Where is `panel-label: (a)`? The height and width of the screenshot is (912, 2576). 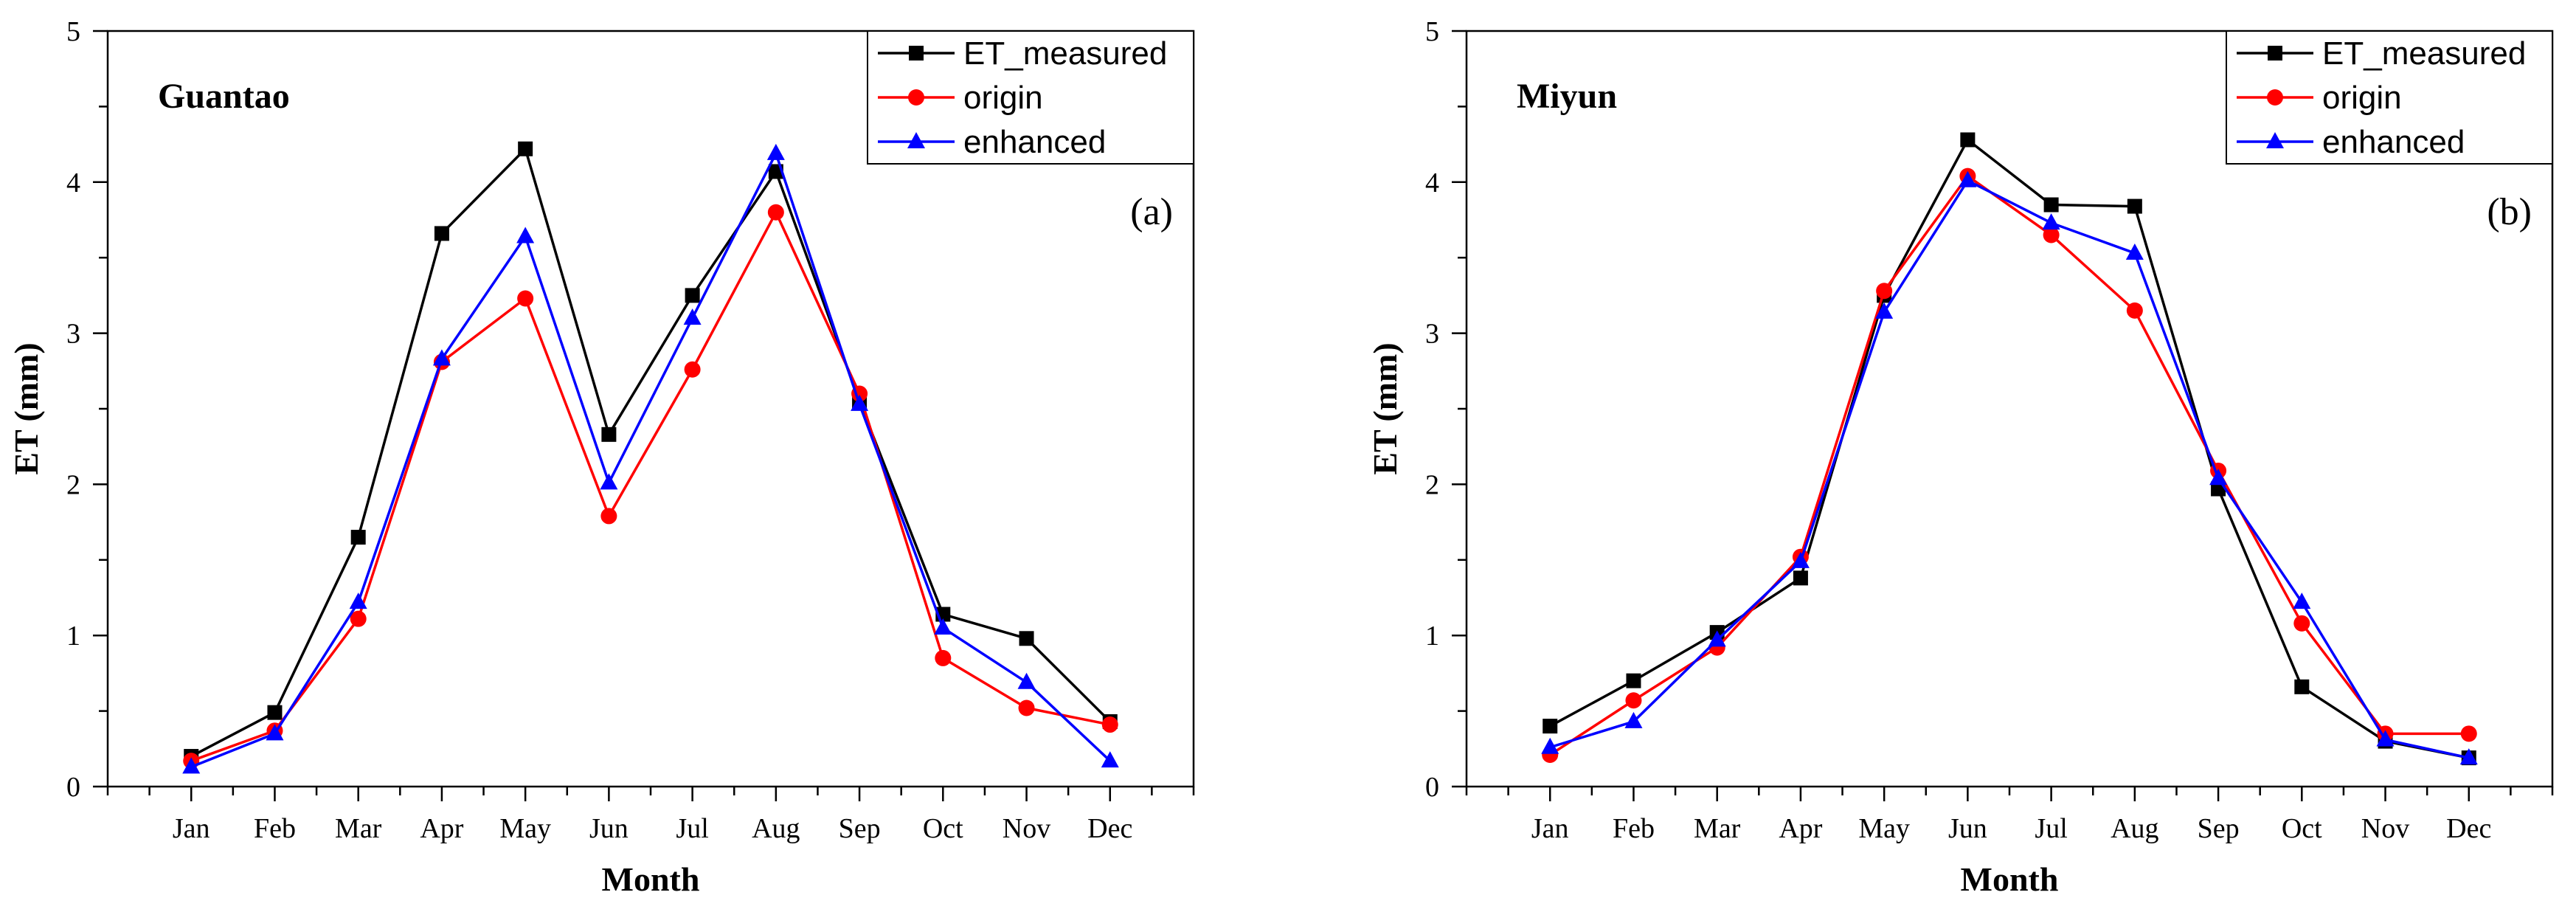 panel-label: (a) is located at coordinates (1152, 212).